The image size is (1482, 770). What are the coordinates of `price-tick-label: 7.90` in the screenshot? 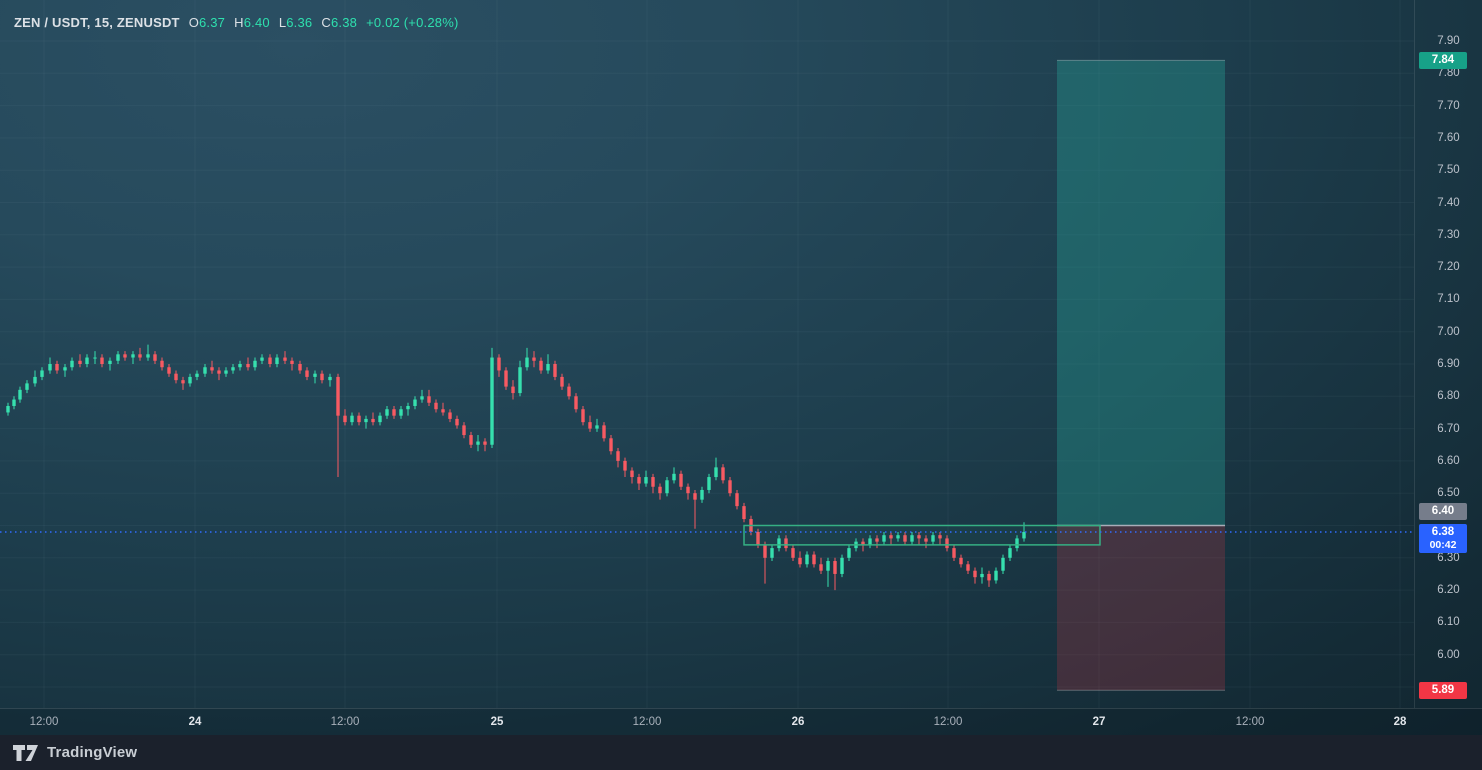 It's located at (1448, 41).